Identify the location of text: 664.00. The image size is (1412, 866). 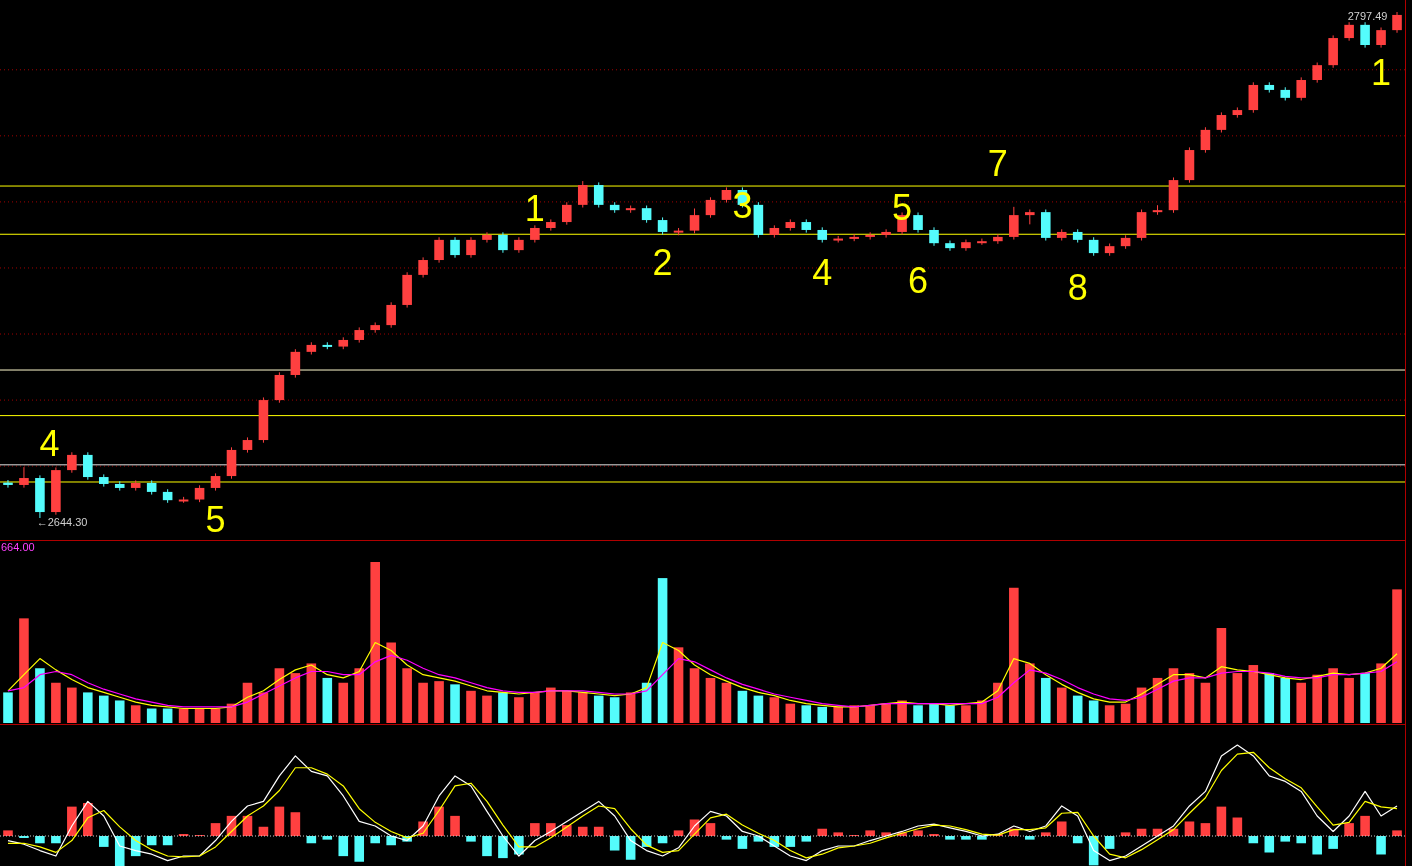
(18, 547).